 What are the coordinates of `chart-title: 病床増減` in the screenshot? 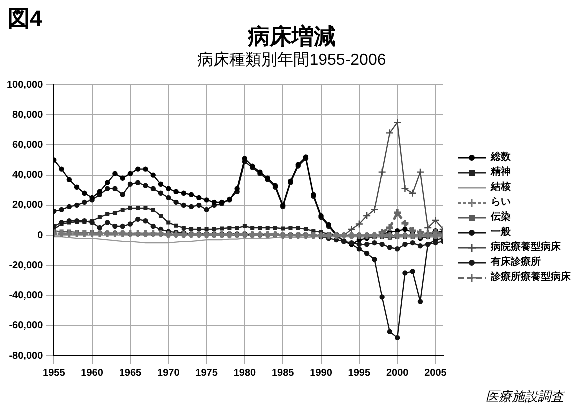 It's located at (292, 36).